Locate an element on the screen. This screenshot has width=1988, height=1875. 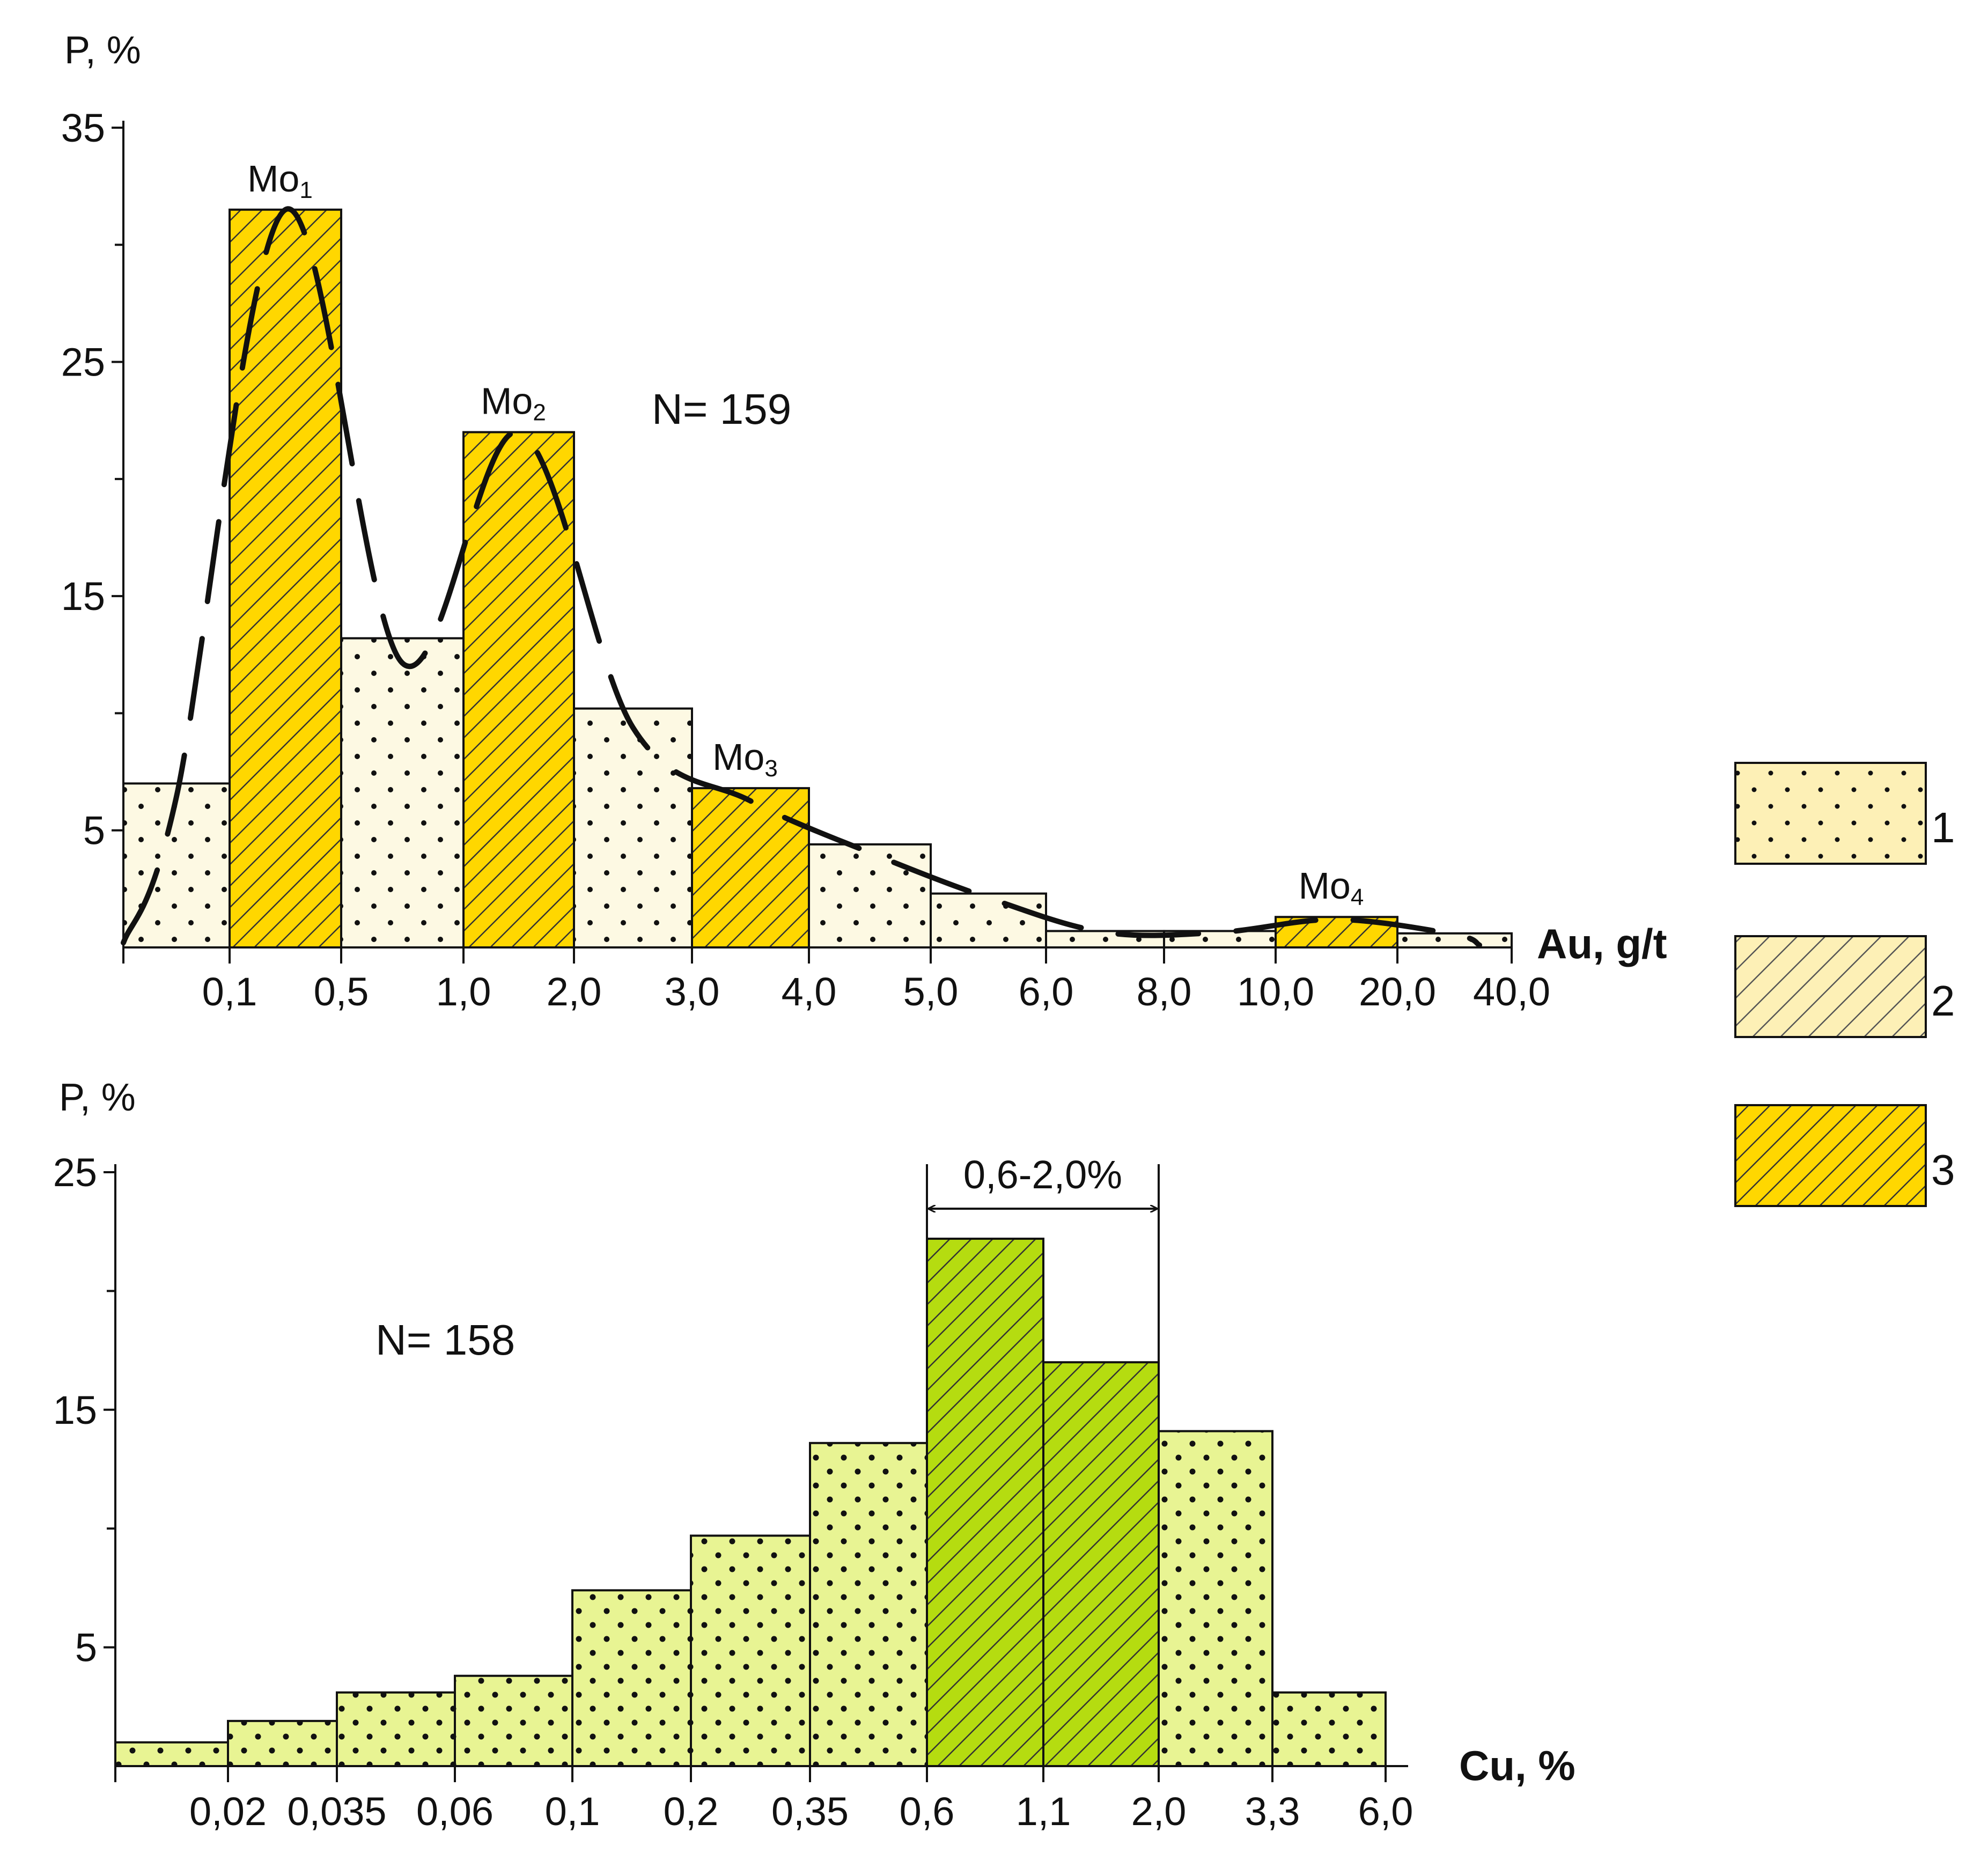
au-mode-subscript: 2 is located at coordinates (539, 413).